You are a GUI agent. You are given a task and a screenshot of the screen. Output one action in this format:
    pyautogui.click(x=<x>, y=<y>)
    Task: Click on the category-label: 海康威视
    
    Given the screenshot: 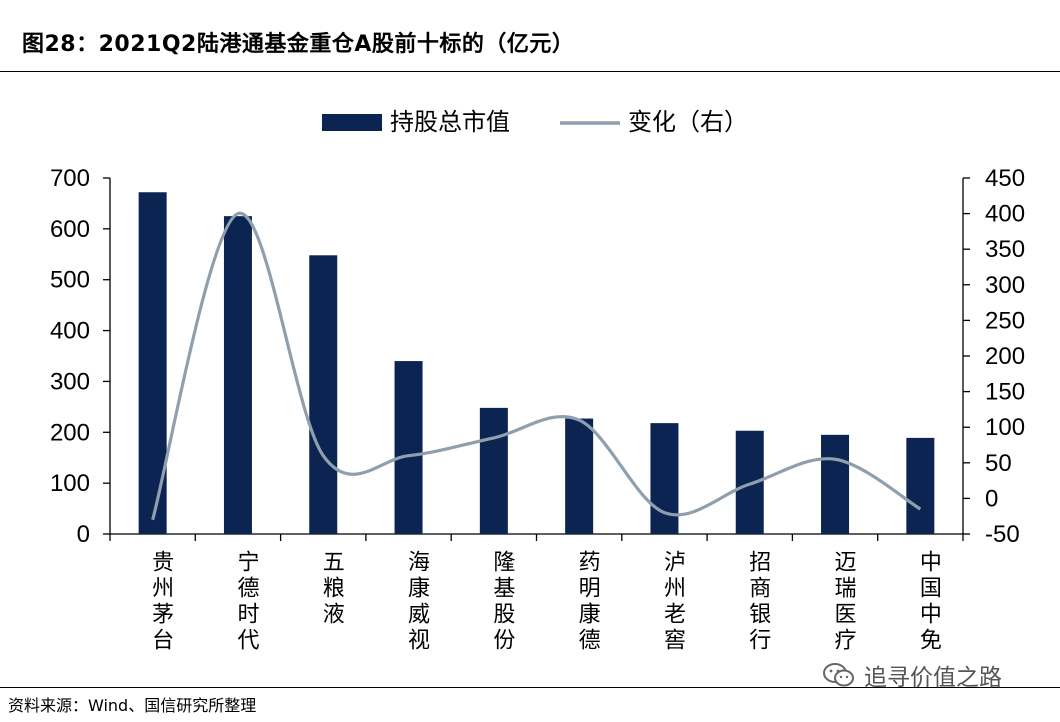 What is the action you would take?
    pyautogui.click(x=417, y=602)
    